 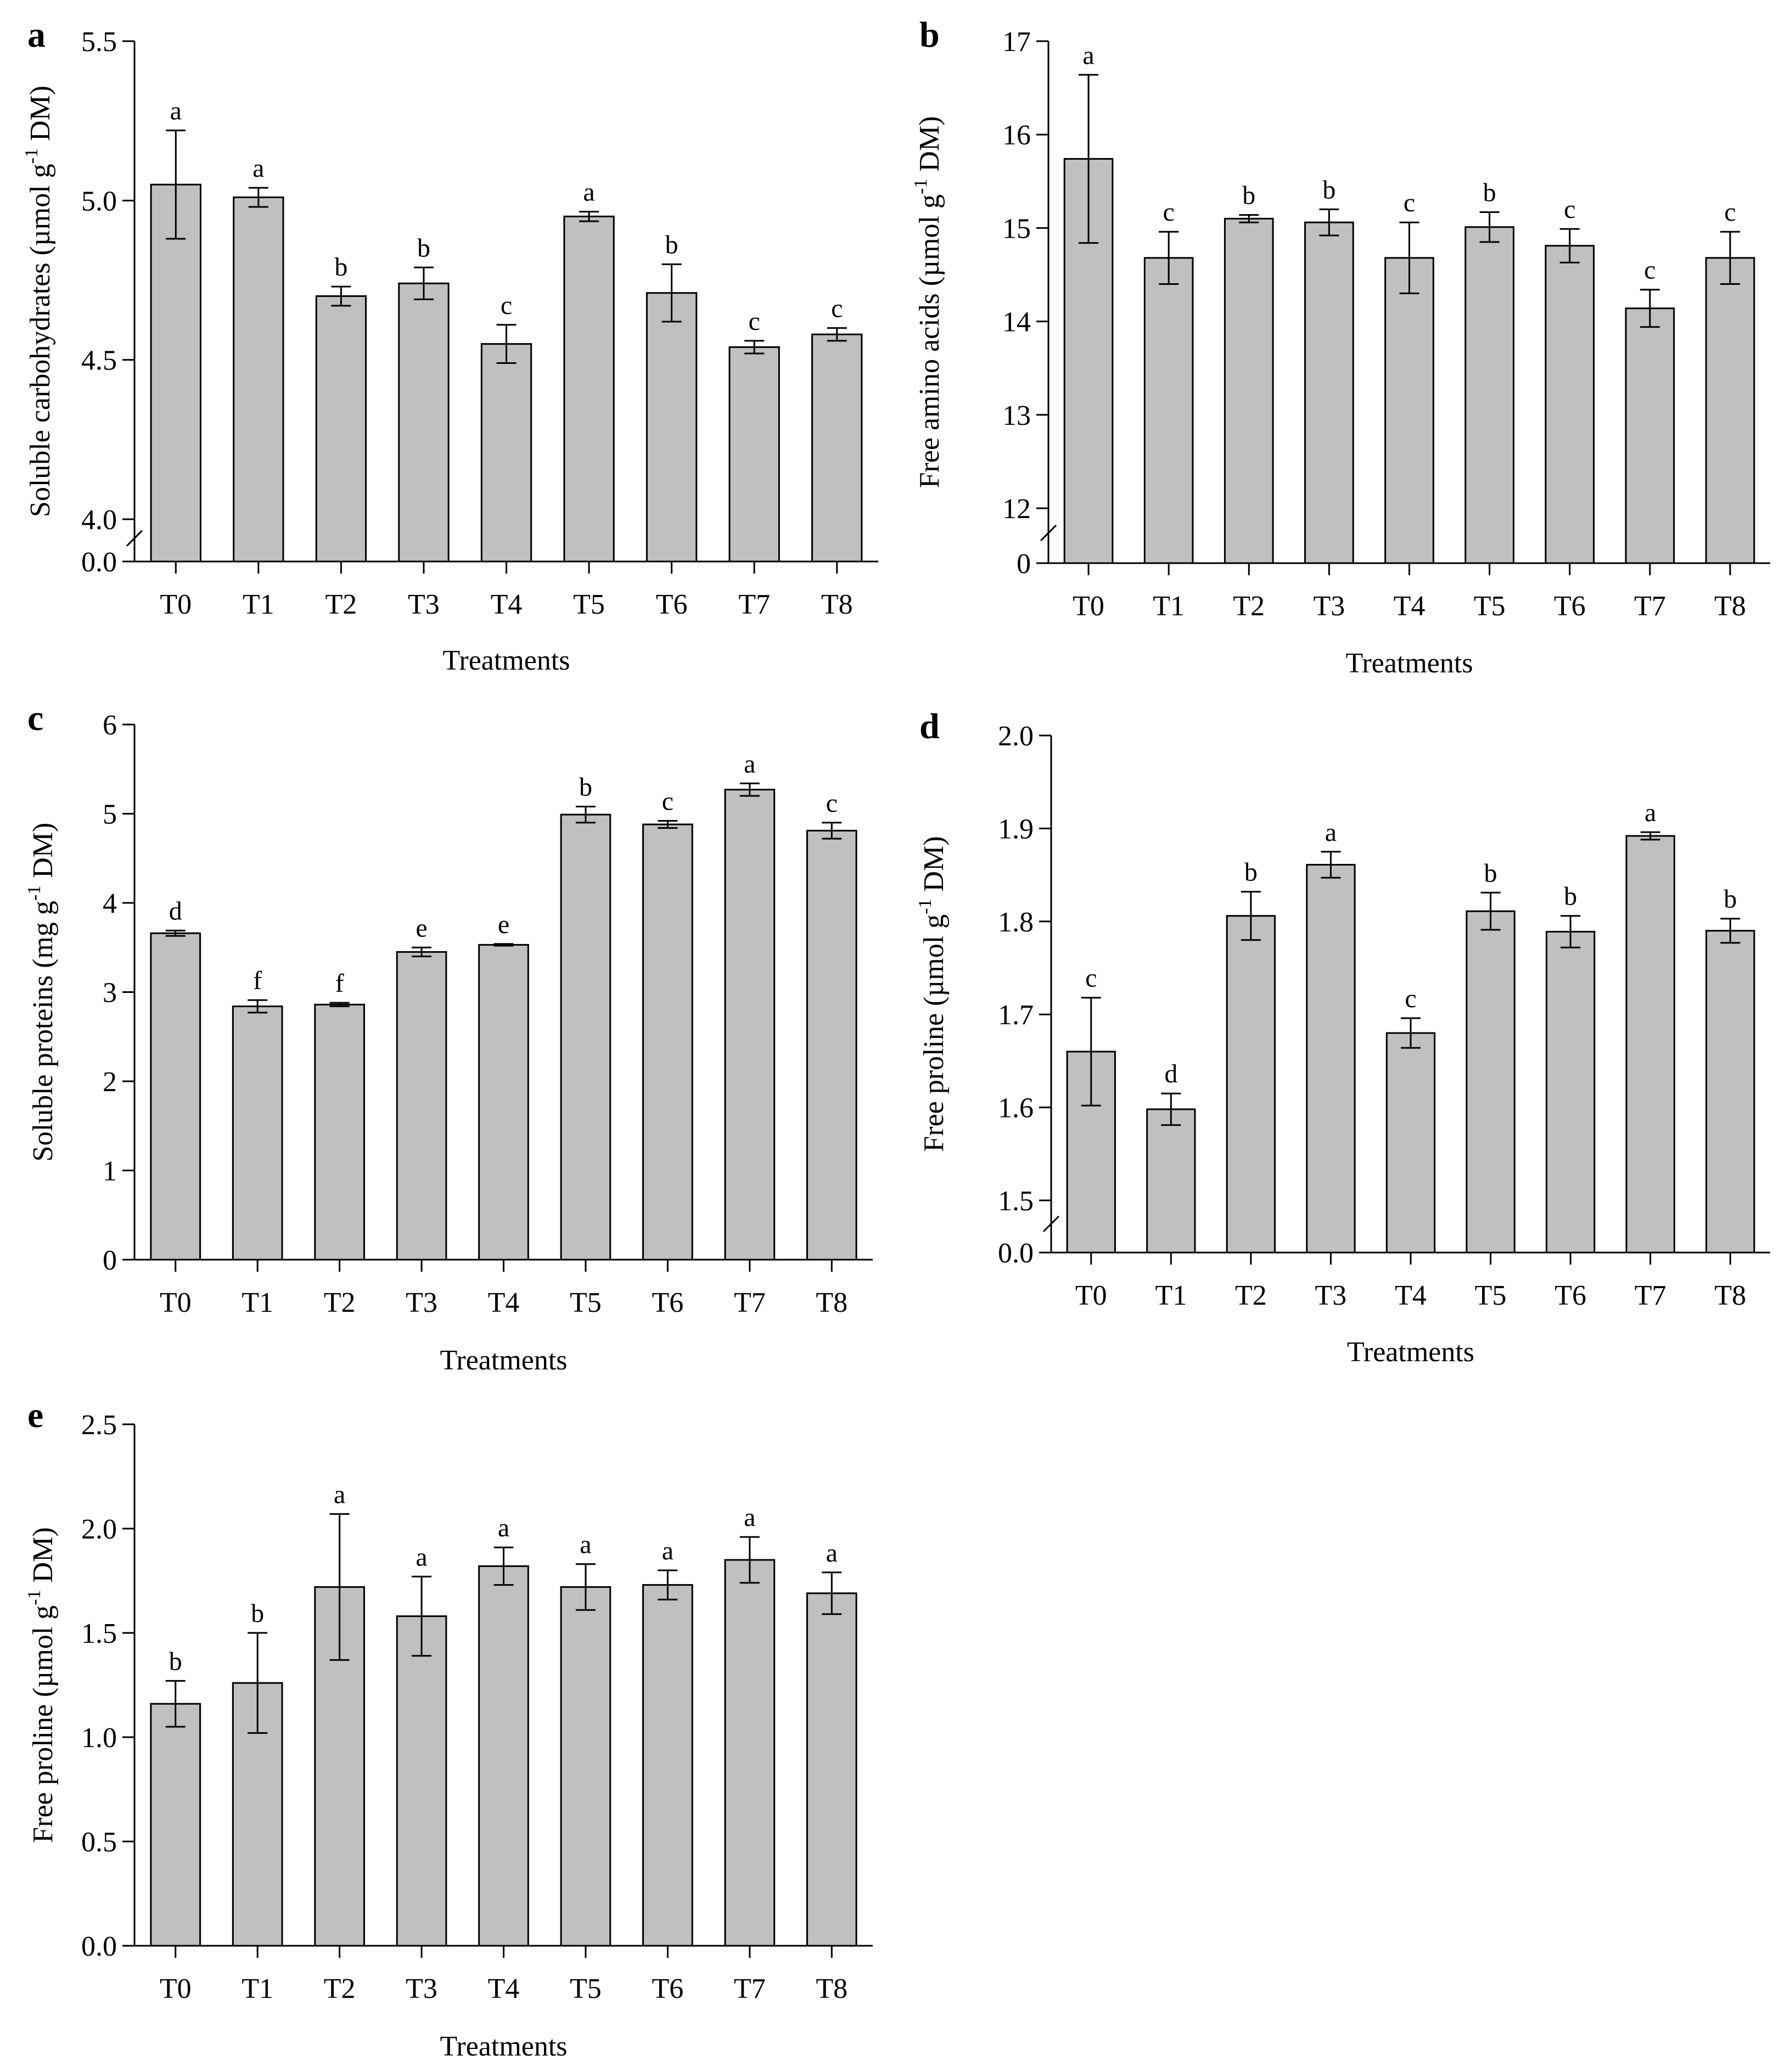 What do you see at coordinates (1251, 1084) in the screenshot?
I see `bar-t2` at bounding box center [1251, 1084].